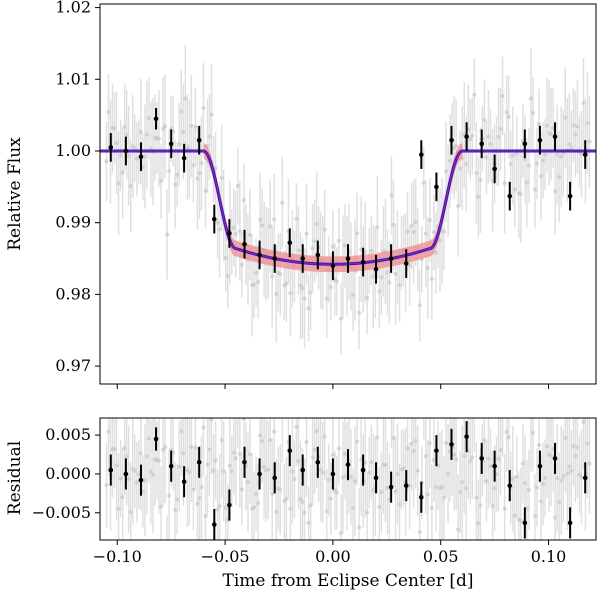 Image resolution: width=598 pixels, height=598 pixels. Describe the element at coordinates (329, 553) in the screenshot. I see `bottom-x-ticks: −0.10 −0.05 0.00 0.05 0.10` at that location.